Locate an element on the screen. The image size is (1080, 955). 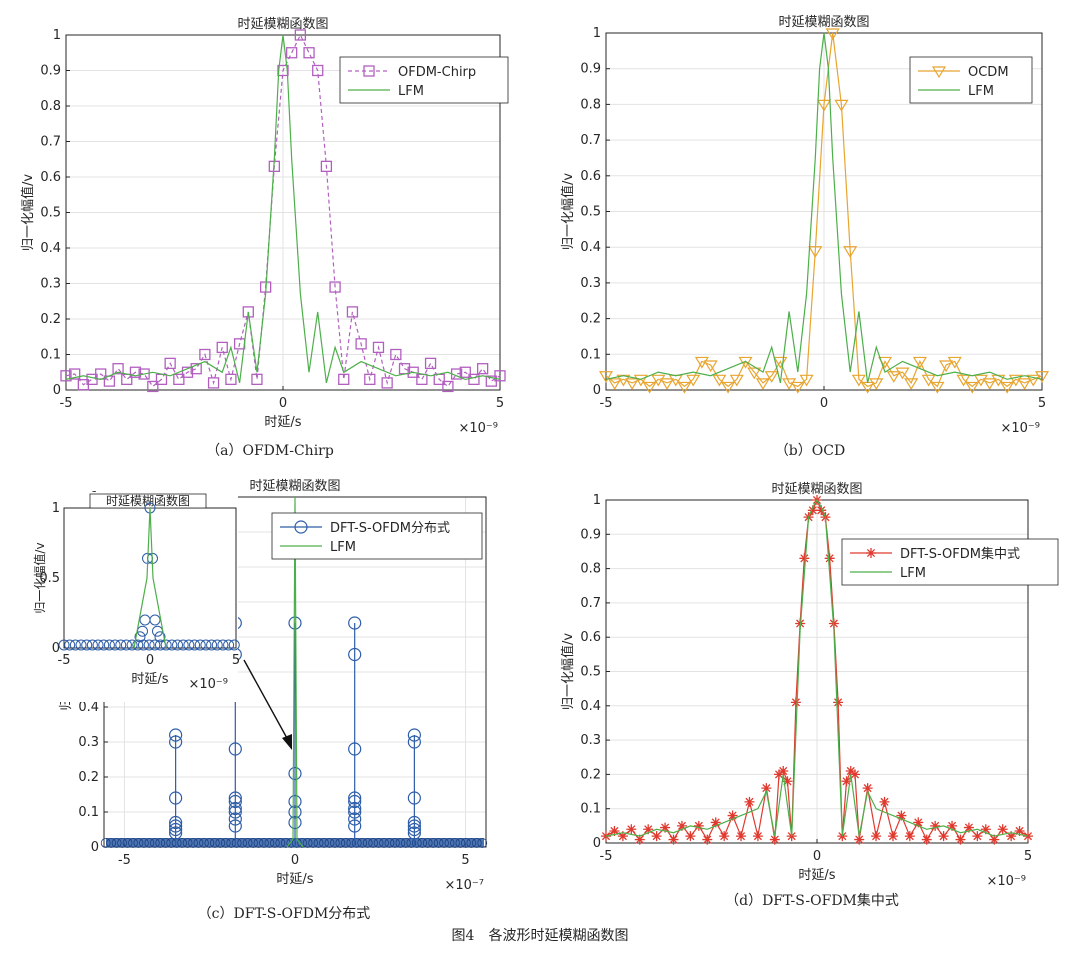
zoom-arrow-line is located at coordinates (266, 700).